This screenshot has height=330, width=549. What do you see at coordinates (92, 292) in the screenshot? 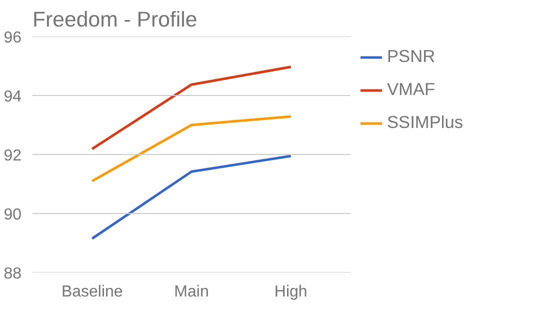
I see `x-tick-label: Baseline` at bounding box center [92, 292].